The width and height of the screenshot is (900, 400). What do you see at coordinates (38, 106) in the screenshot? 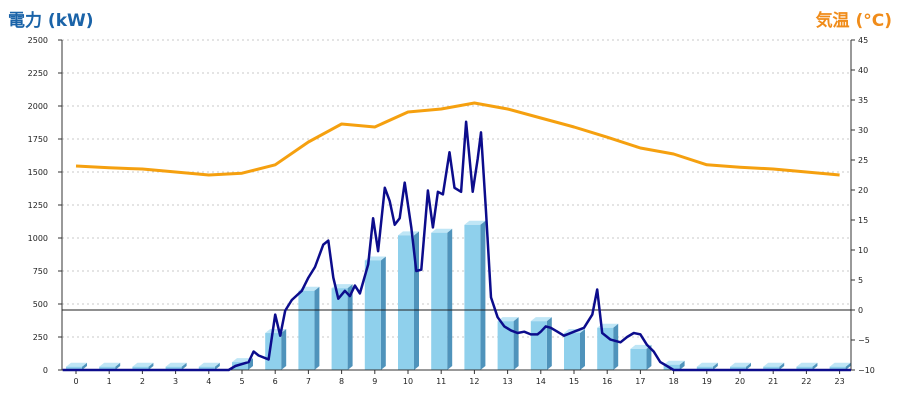
I see `left-tick-label: 2000` at bounding box center [38, 106].